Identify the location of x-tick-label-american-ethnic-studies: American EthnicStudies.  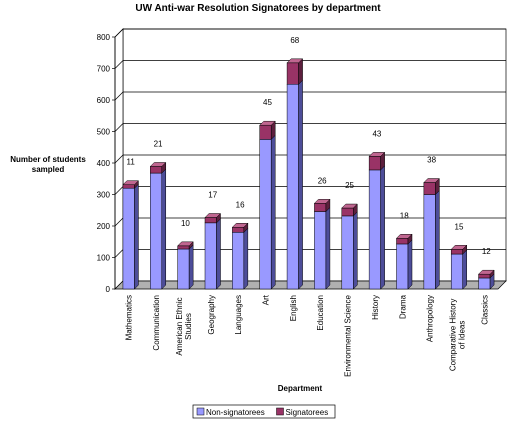
(184, 326).